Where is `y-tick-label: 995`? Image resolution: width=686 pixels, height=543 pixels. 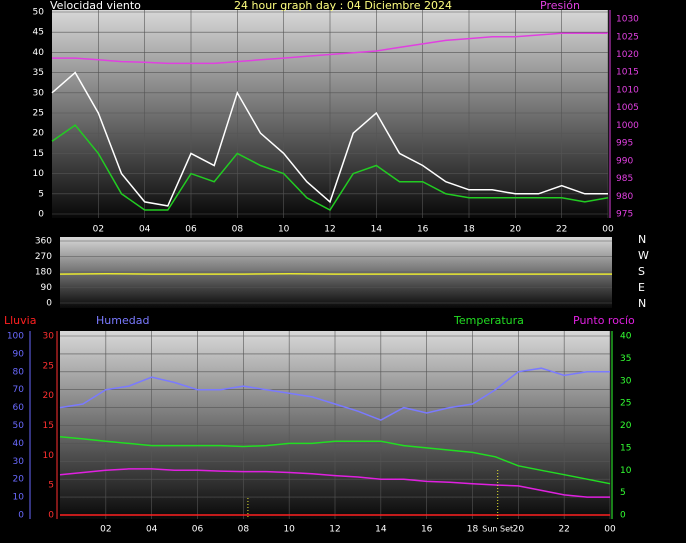
y-tick-label: 995 is located at coordinates (624, 144).